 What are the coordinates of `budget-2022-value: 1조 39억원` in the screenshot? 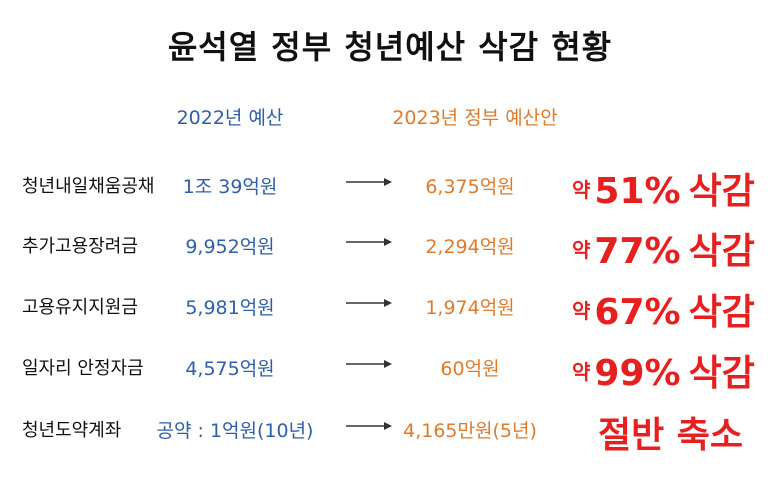 It's located at (230, 187).